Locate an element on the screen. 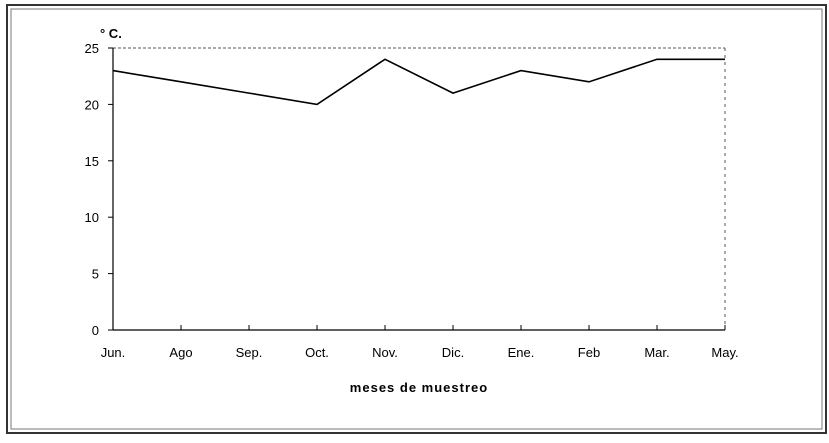  x-tick-label: Feb is located at coordinates (589, 352).